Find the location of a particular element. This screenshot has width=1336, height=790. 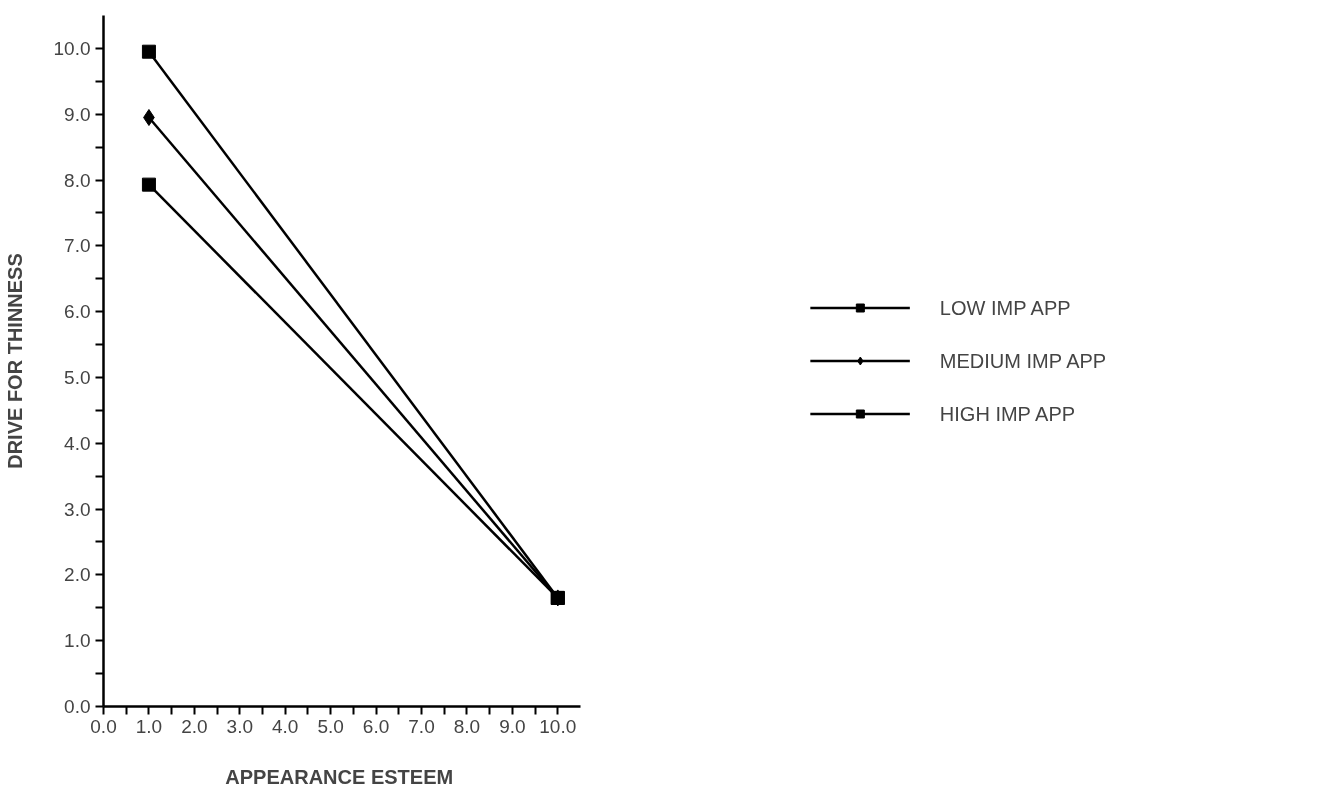

legend-label: LOW IMP APP is located at coordinates (1005, 307).